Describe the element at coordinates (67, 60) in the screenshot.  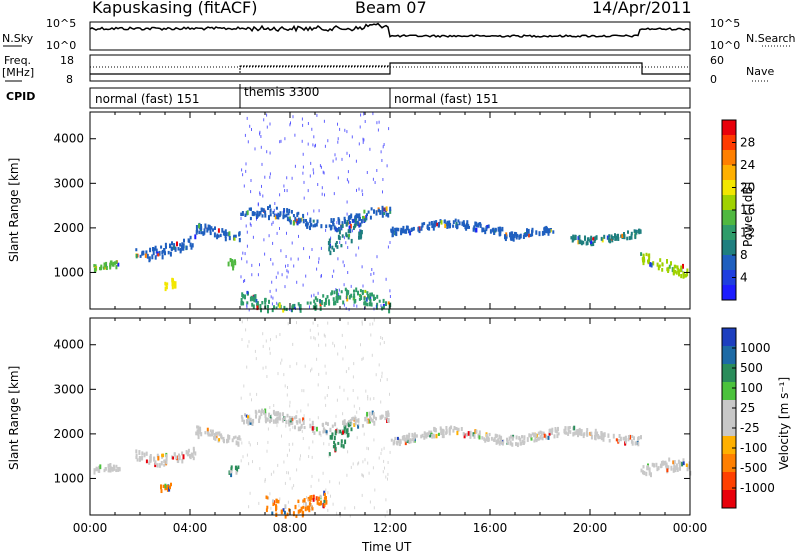
I see `freq-tick-top: 18` at that location.